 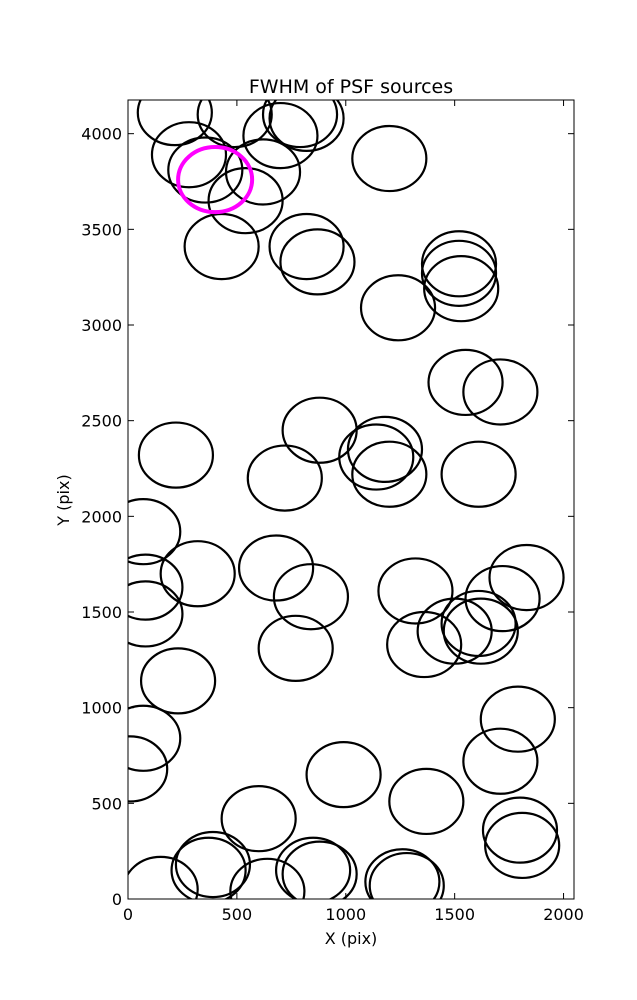 I want to click on y-tick-label: 500, so click(x=106, y=803).